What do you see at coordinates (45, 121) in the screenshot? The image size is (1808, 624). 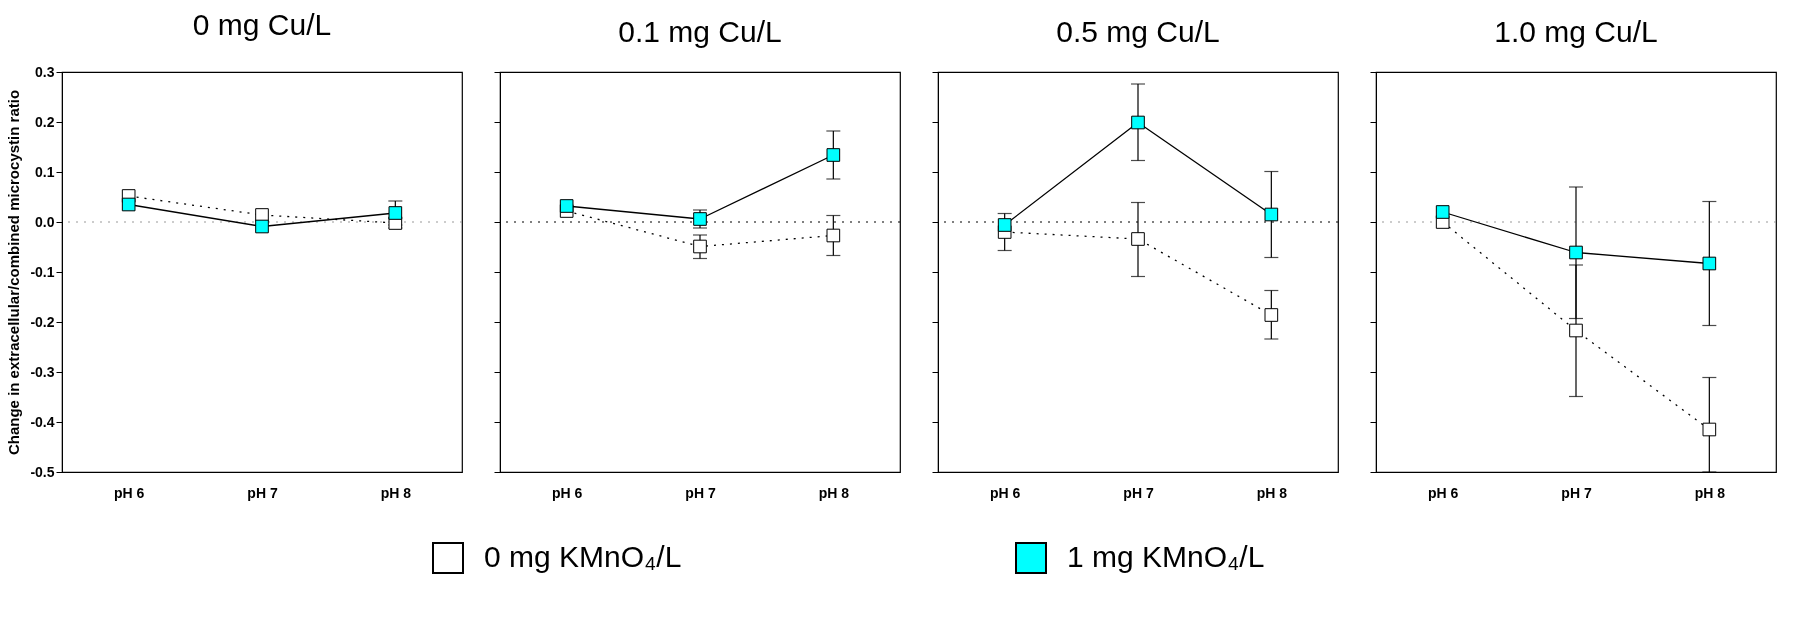 I see `y-tick-label: 0.2` at bounding box center [45, 121].